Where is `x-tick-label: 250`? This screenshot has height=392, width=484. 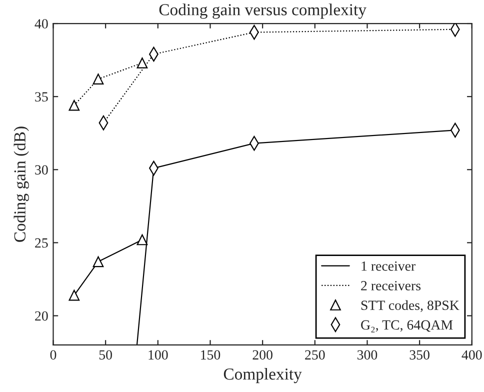 x-tick-label: 250 is located at coordinates (315, 355).